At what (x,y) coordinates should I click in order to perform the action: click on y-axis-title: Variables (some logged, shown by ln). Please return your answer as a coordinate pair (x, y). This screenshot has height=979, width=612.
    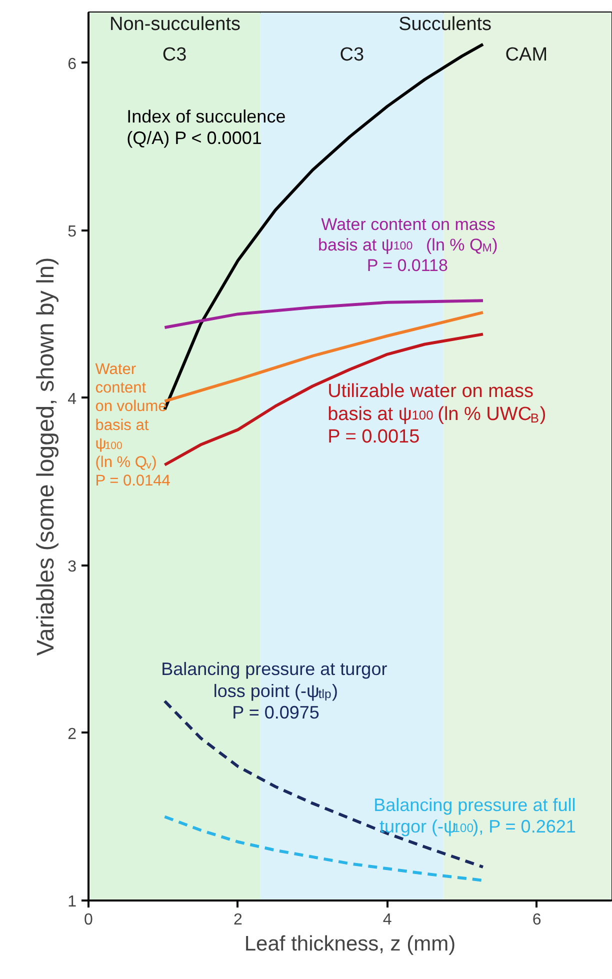
    Looking at the image, I should click on (46, 456).